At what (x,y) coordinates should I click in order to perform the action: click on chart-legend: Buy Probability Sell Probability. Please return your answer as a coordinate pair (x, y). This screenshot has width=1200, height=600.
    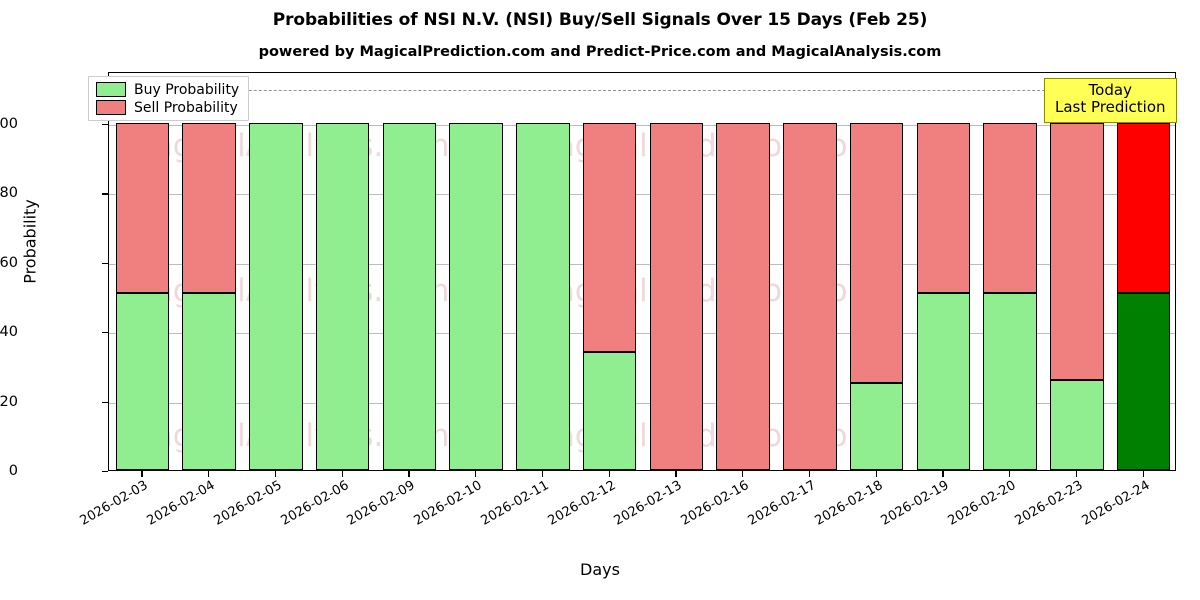
    Looking at the image, I should click on (169, 98).